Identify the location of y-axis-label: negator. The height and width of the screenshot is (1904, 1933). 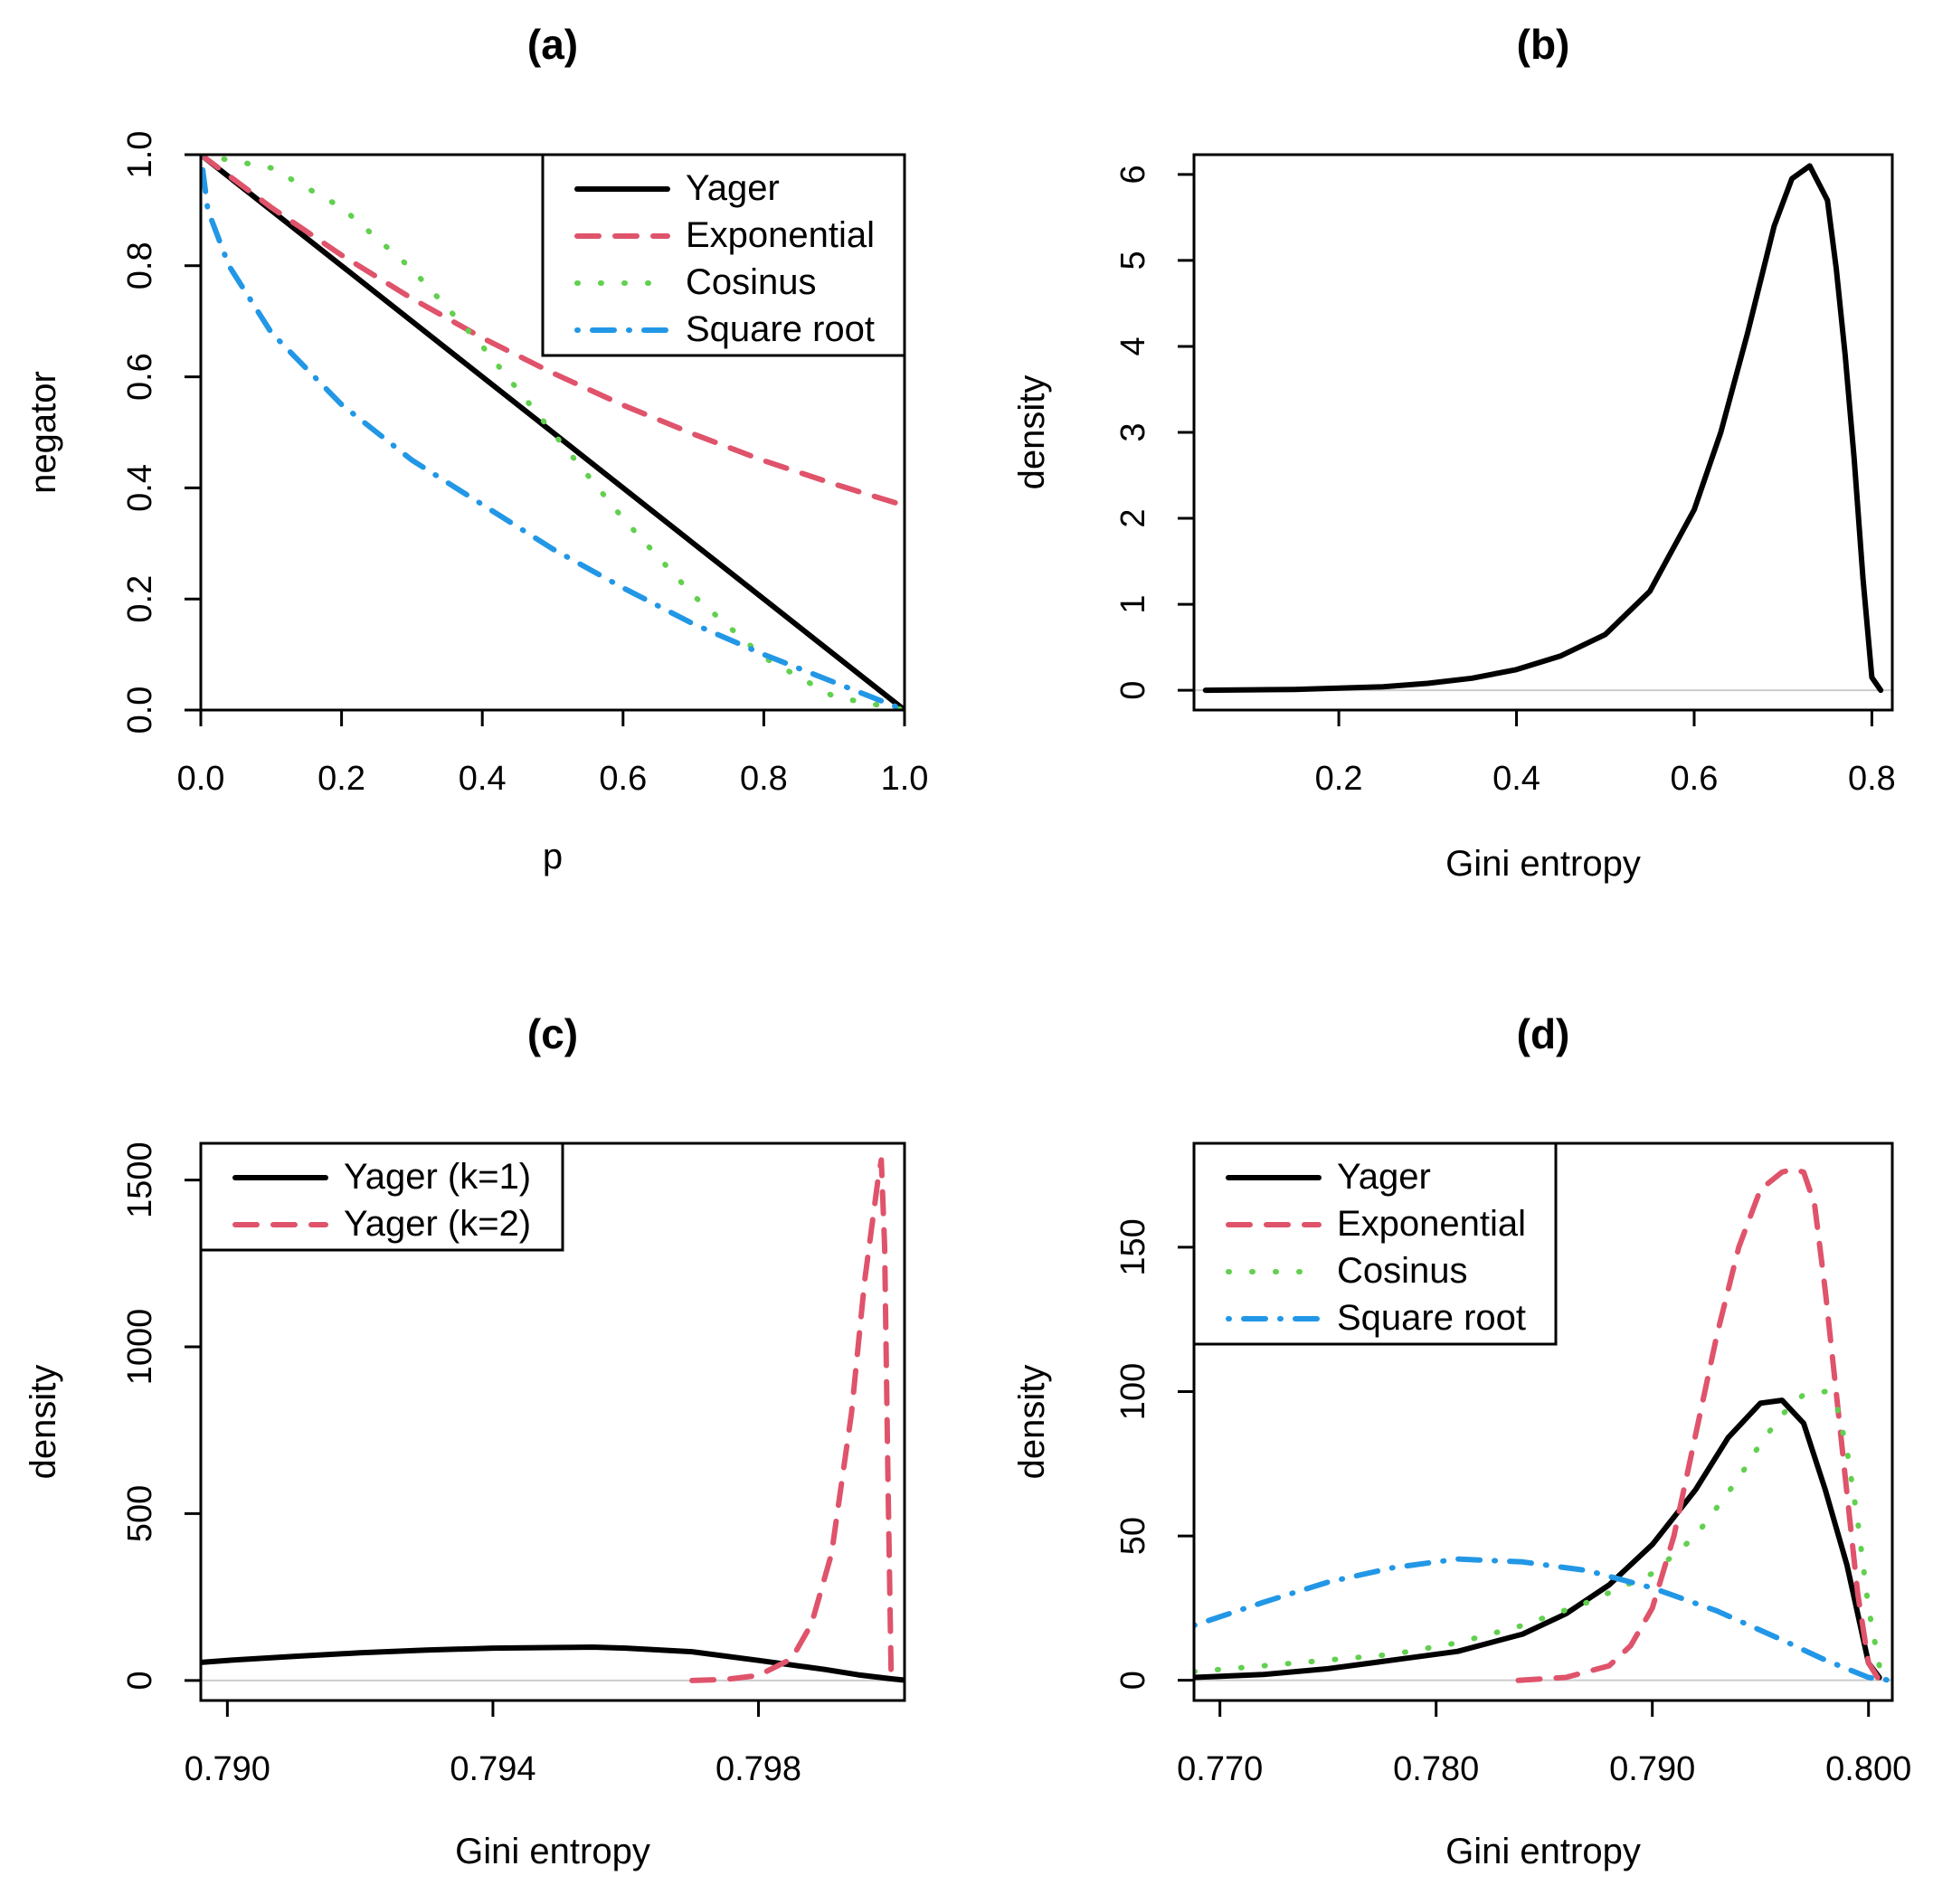
(43, 432).